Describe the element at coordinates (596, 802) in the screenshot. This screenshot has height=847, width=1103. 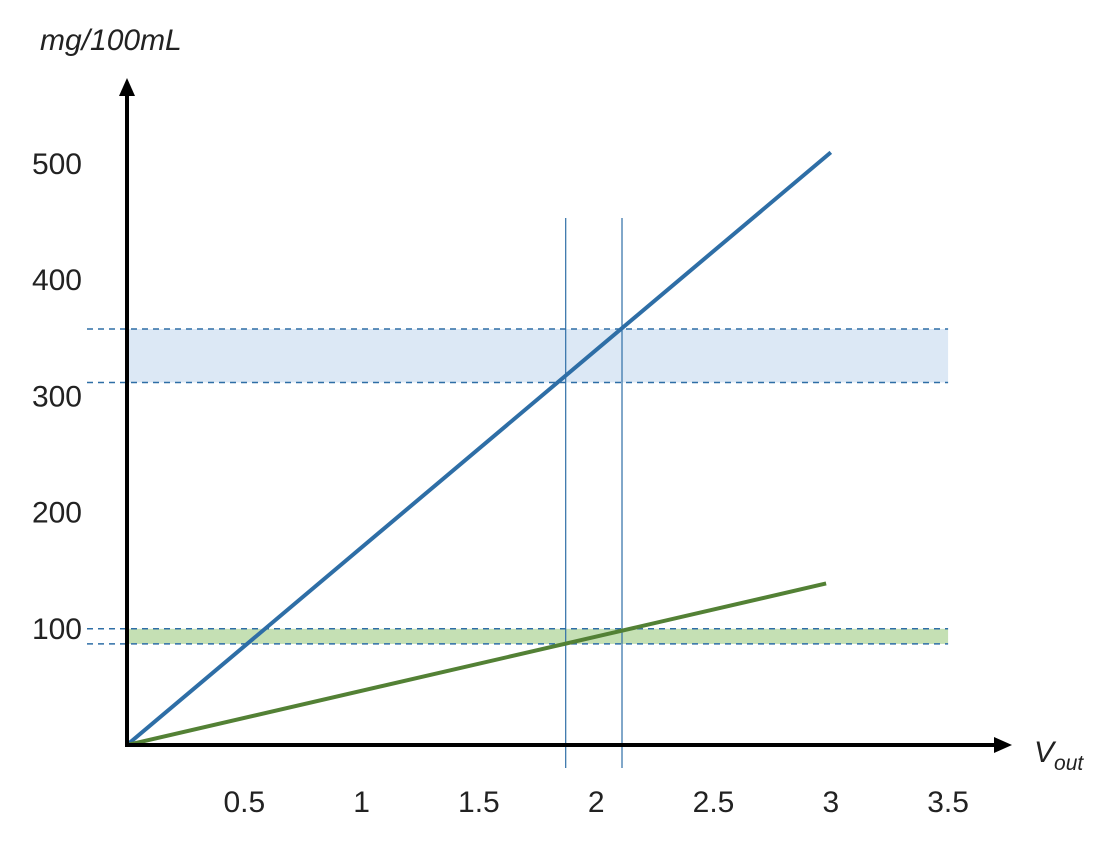
I see `x-tick-label: 2` at that location.